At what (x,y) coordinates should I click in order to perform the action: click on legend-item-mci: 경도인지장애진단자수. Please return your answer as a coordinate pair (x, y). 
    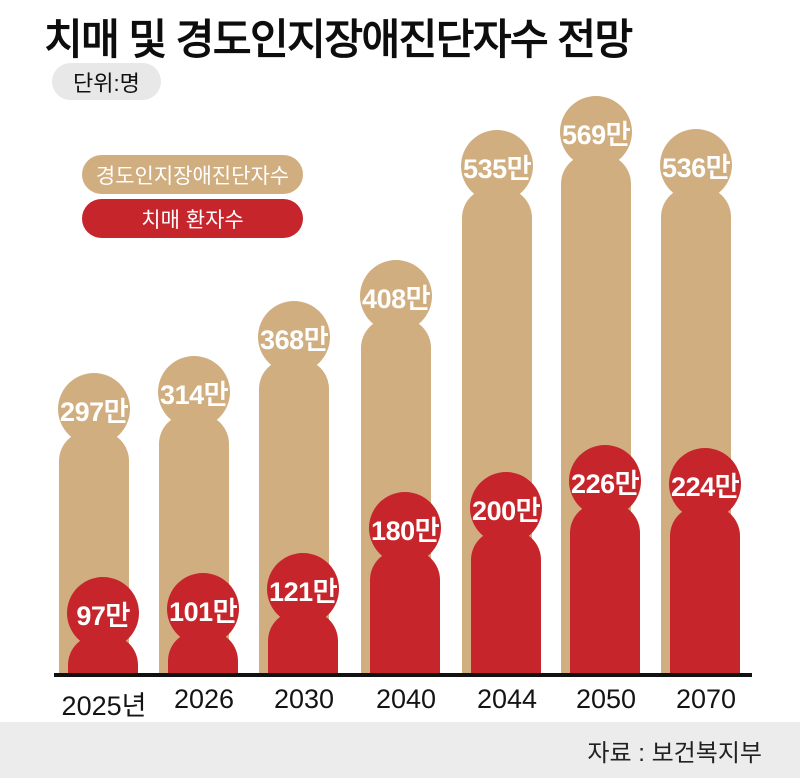
    Looking at the image, I should click on (192, 174).